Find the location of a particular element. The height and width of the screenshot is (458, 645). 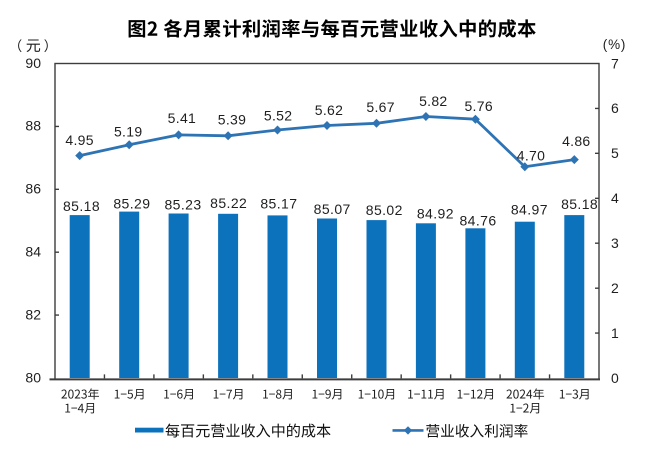

svg-text: 5.41 is located at coordinates (182, 118).